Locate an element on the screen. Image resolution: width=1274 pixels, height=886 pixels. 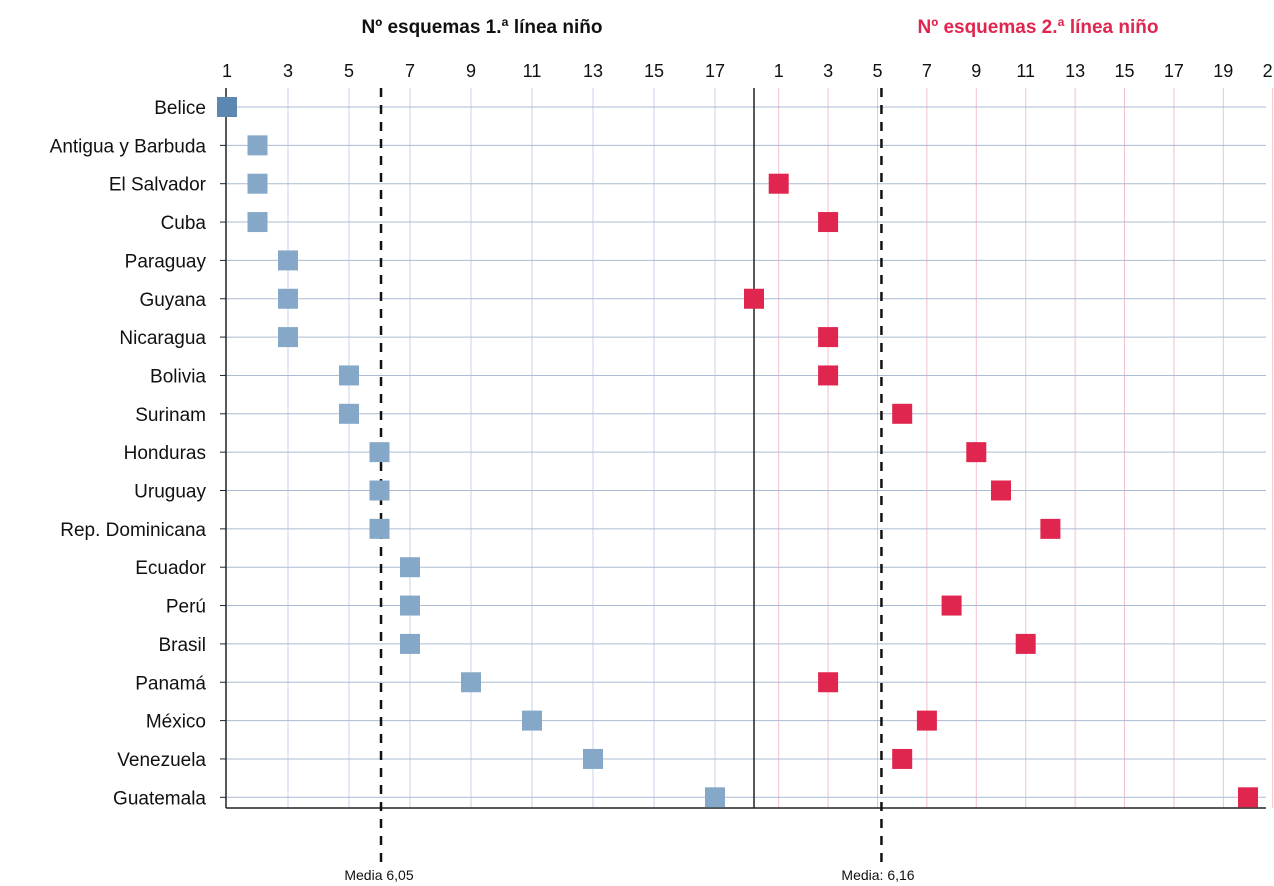
right-tick-label: 13 is located at coordinates (1075, 71).